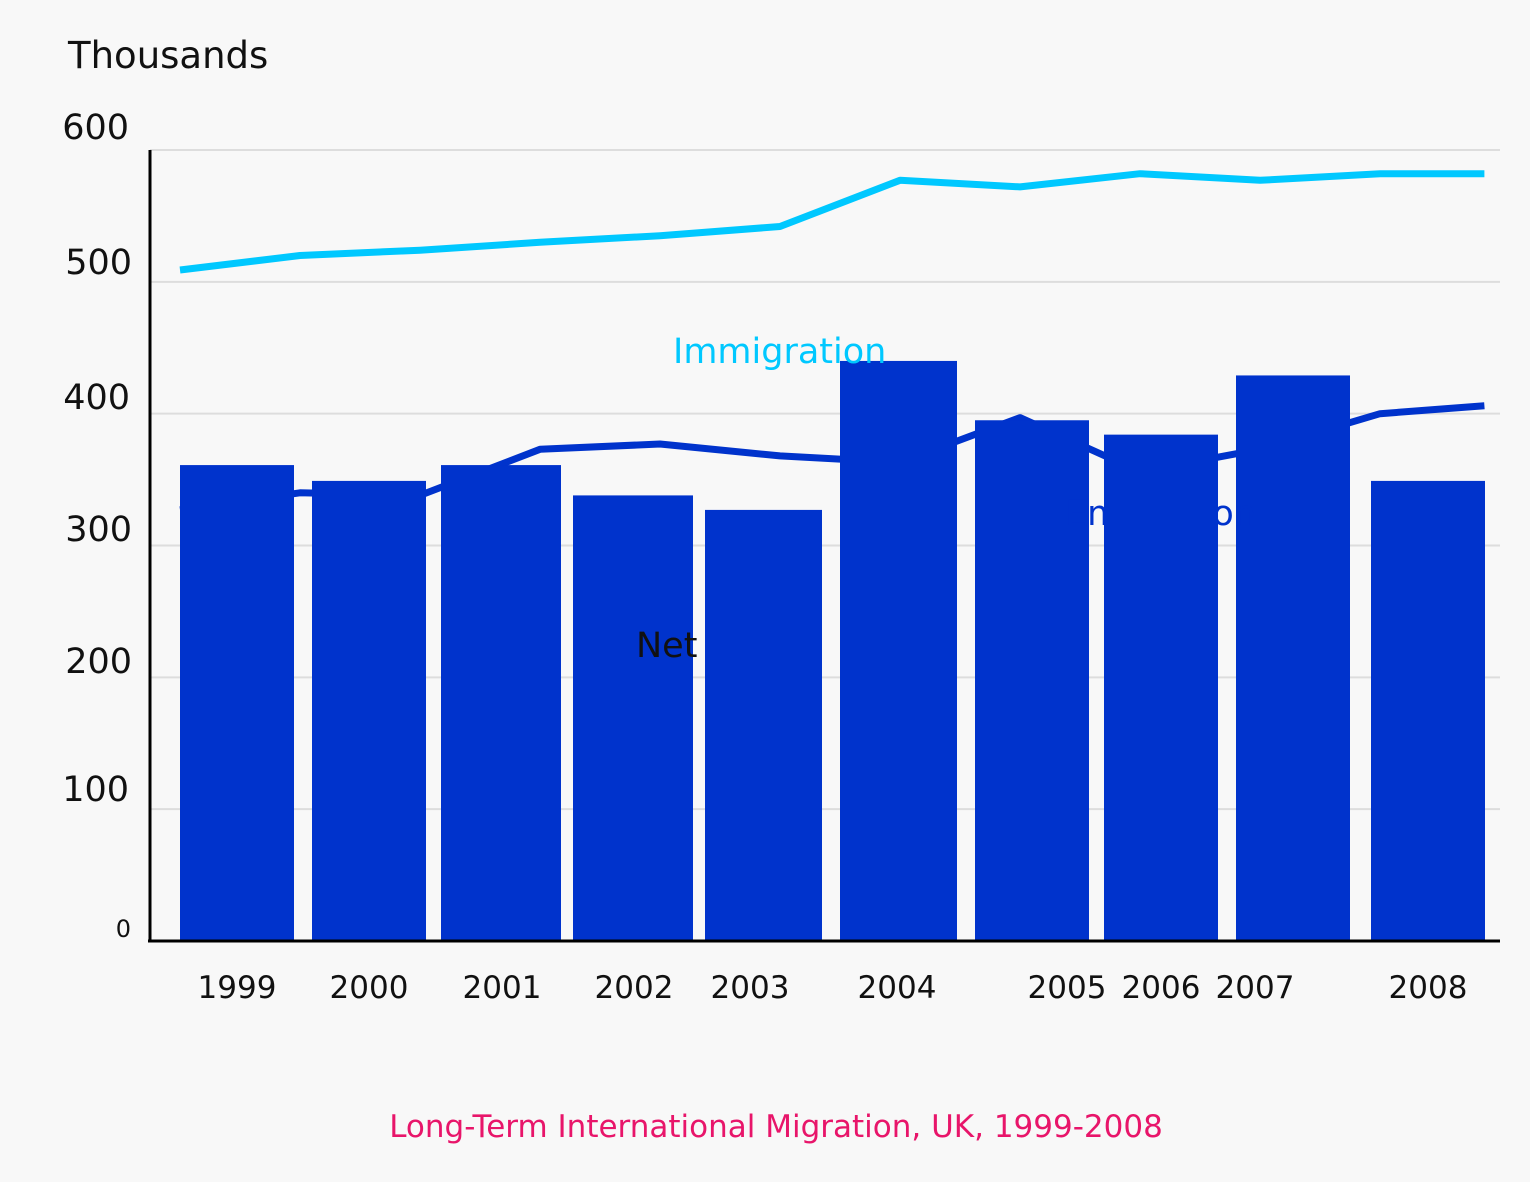 The height and width of the screenshot is (1182, 1530). I want to click on x-tick-label: 2007, so click(1255, 988).